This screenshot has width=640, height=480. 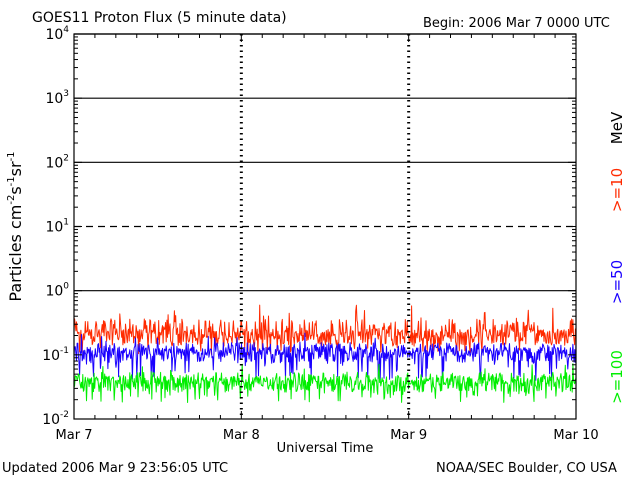 I want to click on chart-title: GOES11 Proton Flux (5 minute data), so click(x=159, y=18).